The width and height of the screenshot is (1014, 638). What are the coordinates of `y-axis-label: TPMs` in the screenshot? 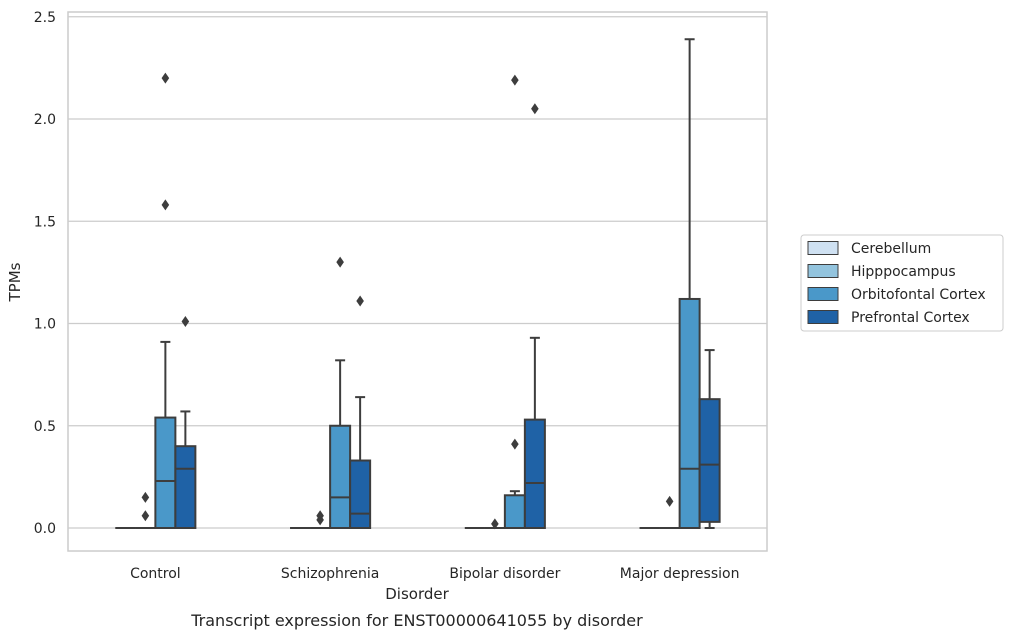 It's located at (15, 282).